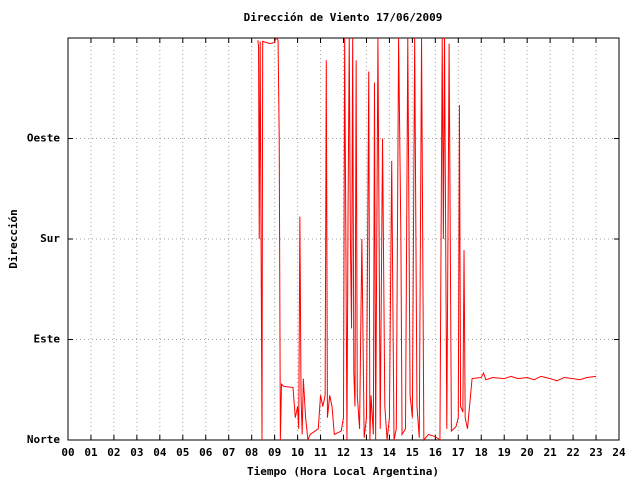  What do you see at coordinates (206, 452) in the screenshot?
I see `x-tick-label: 06` at bounding box center [206, 452].